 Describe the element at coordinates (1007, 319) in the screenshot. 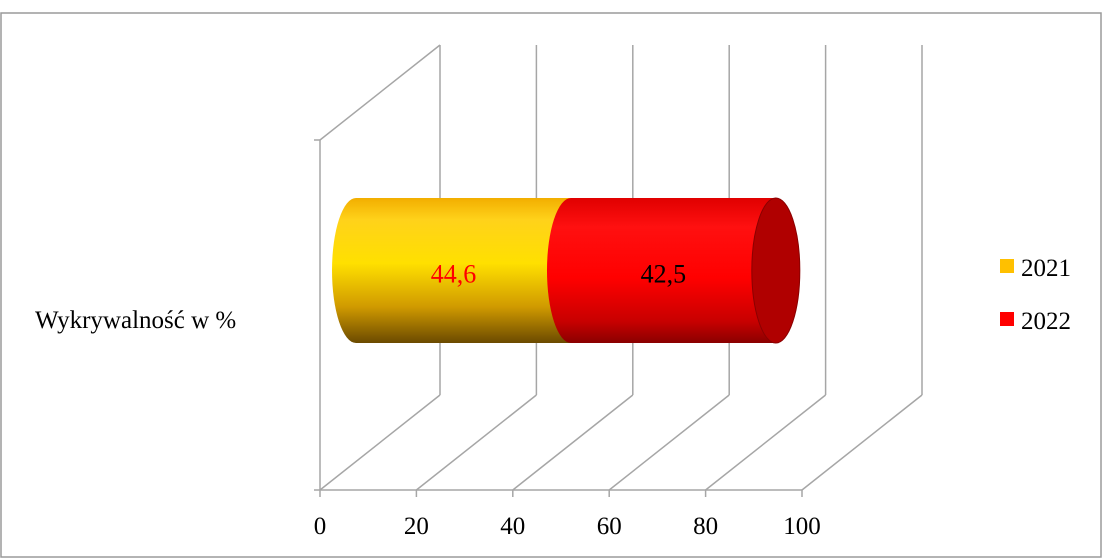

I see `legend-swatch-2022` at that location.